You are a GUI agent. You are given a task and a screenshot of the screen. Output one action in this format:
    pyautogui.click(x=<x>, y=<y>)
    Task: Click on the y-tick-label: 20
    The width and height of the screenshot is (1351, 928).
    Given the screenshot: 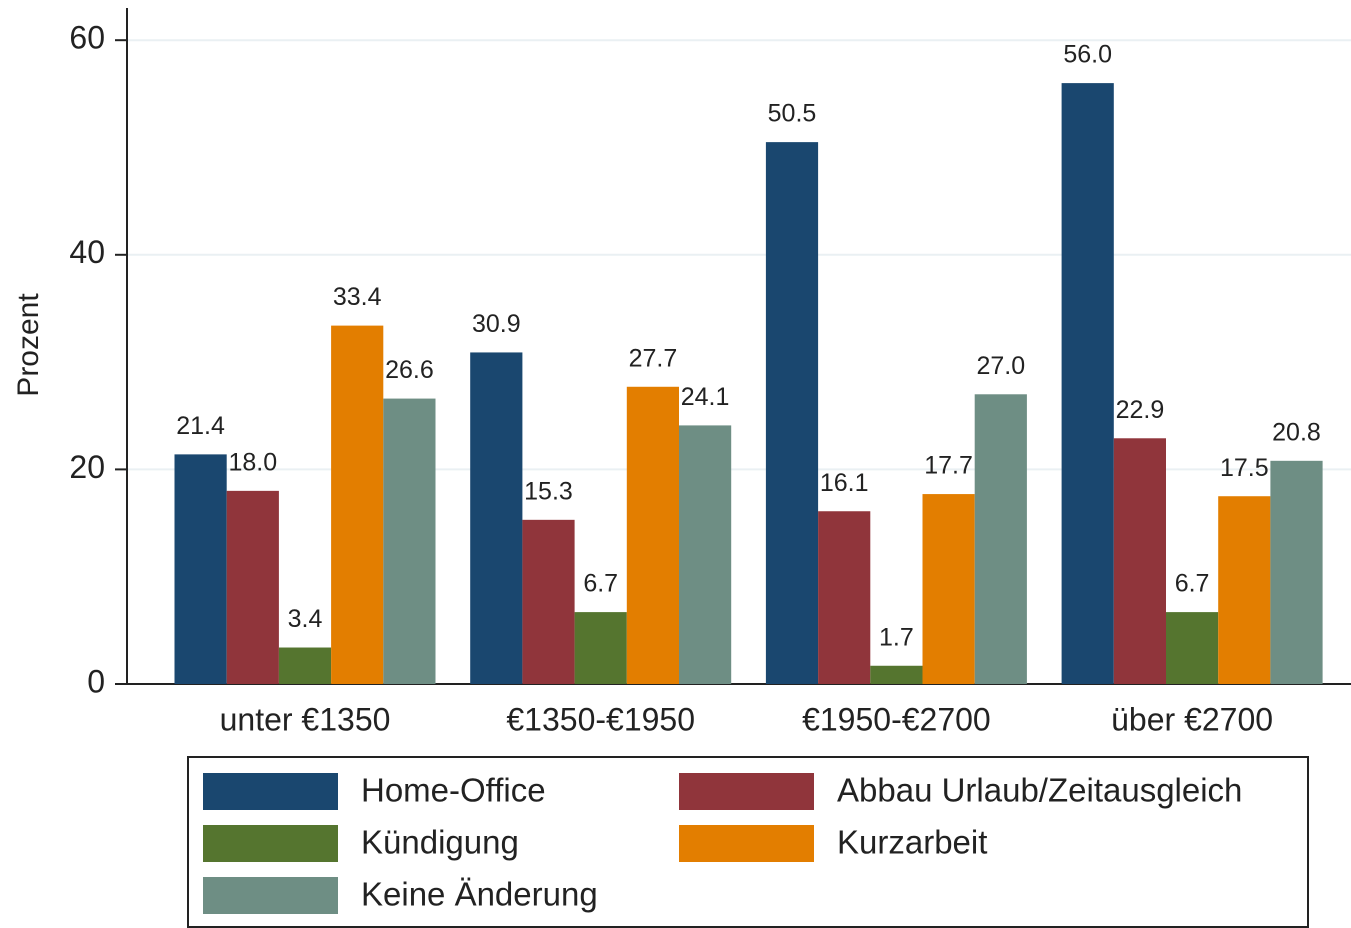 What is the action you would take?
    pyautogui.click(x=87, y=467)
    